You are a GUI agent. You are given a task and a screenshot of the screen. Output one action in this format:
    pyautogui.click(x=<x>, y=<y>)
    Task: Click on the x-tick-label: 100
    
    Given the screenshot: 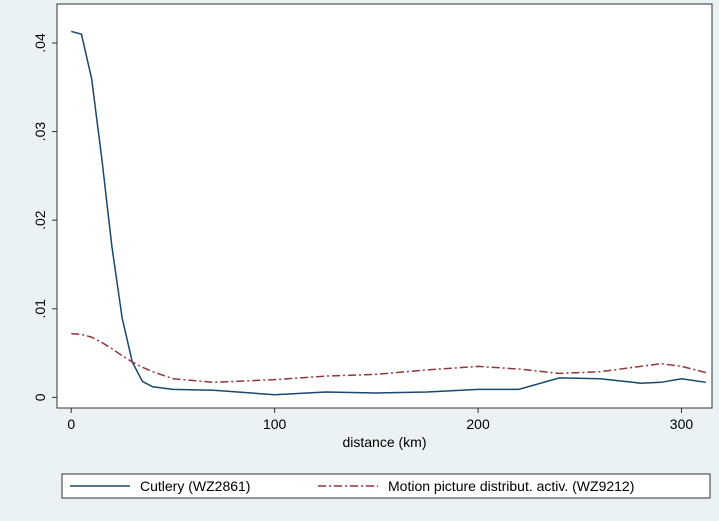 What is the action you would take?
    pyautogui.click(x=275, y=424)
    